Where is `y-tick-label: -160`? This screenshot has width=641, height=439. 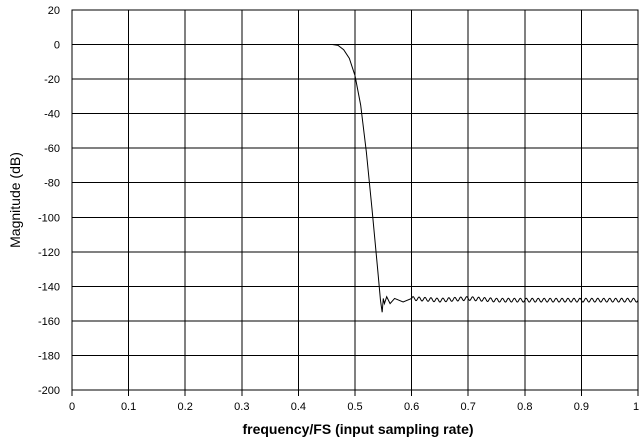
y-tick-label: -160 is located at coordinates (49, 322).